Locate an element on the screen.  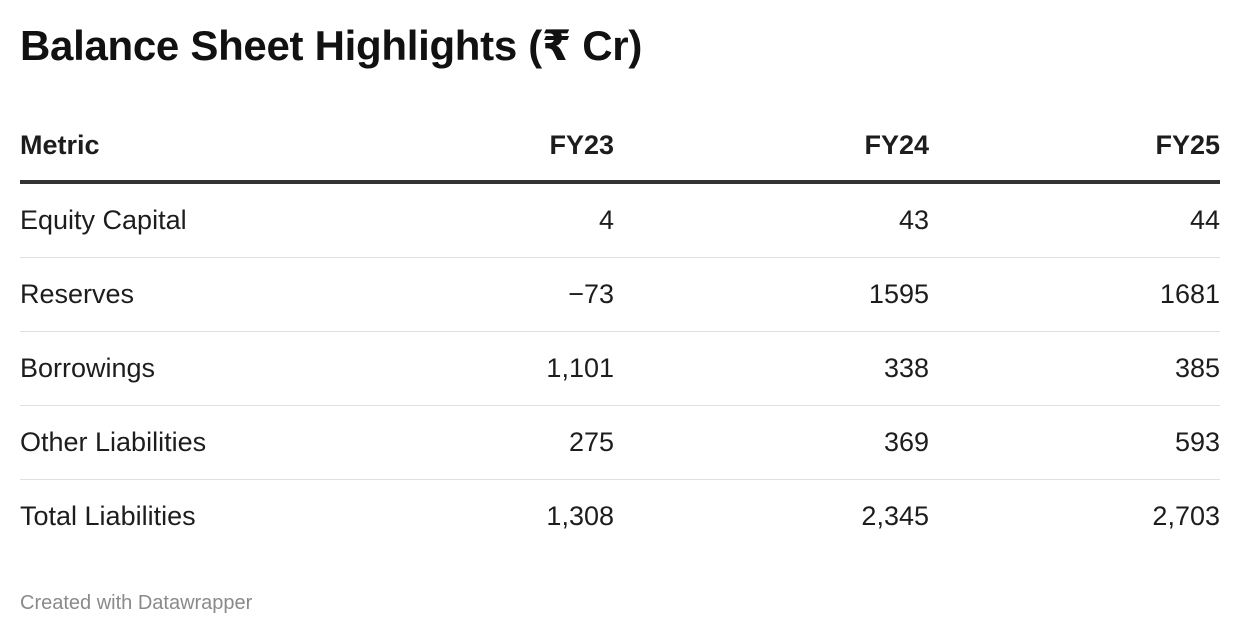
column-header-fy23: FY23 is located at coordinates (507, 147).